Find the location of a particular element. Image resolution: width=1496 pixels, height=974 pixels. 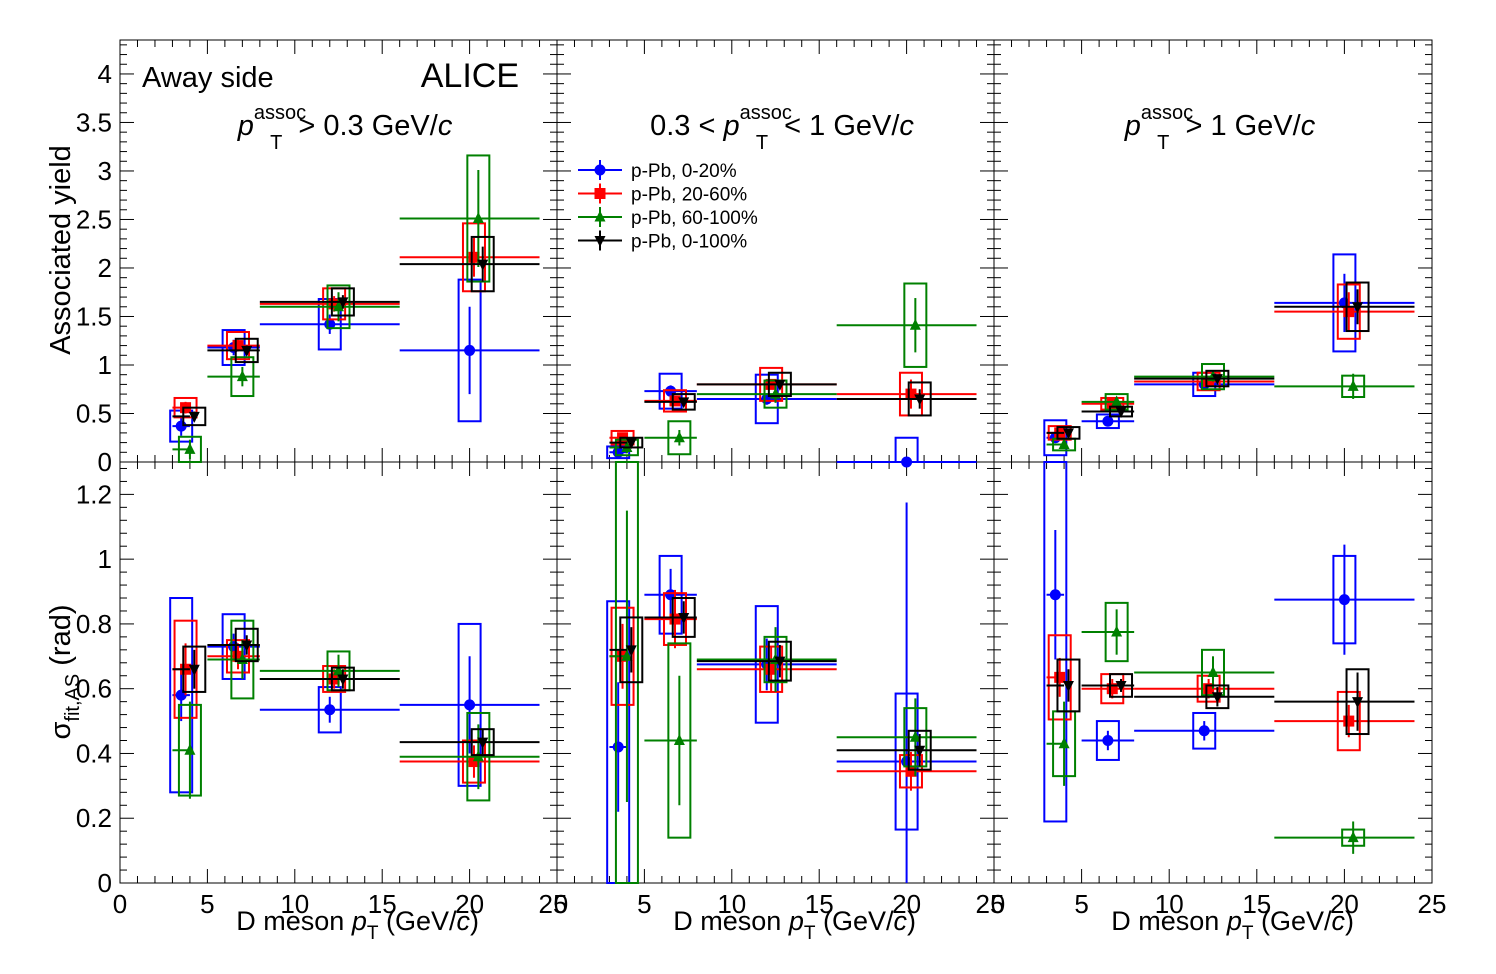

y-tick-label-bottom: 0 is located at coordinates (105, 883).